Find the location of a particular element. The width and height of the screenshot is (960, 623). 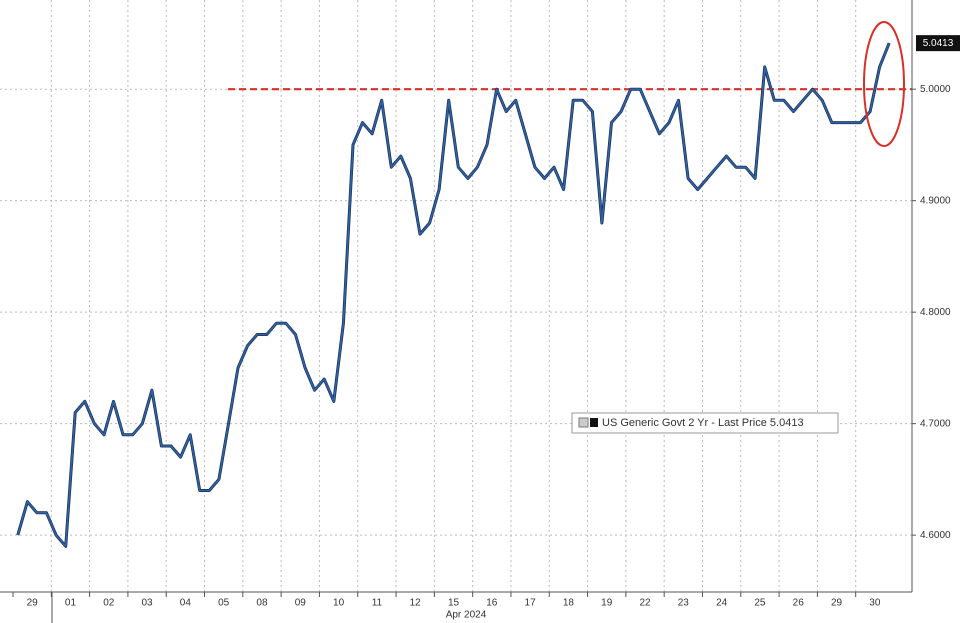

x-tick-label: 18 is located at coordinates (569, 603).